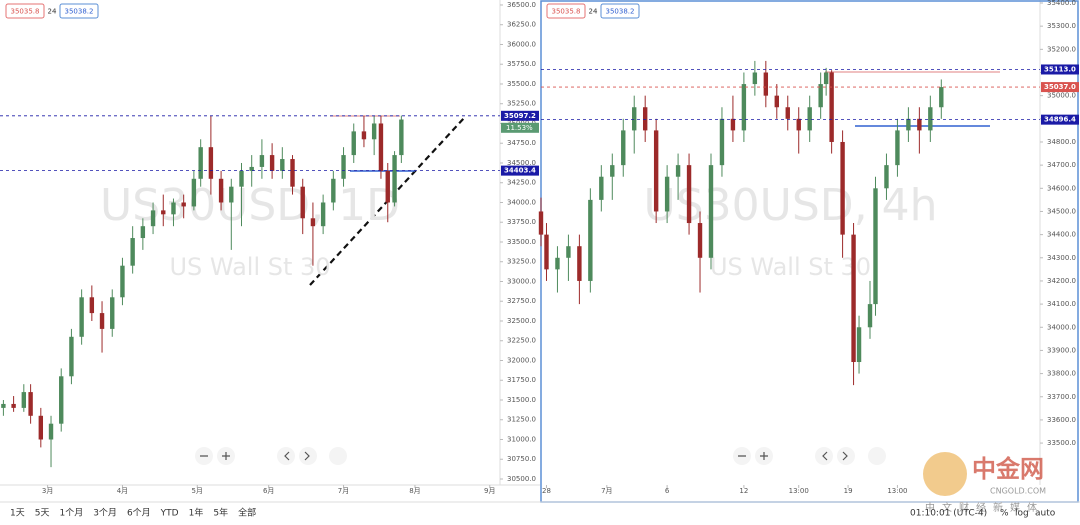  Describe the element at coordinates (139, 513) in the screenshot. I see `range-button: 6个月` at that location.